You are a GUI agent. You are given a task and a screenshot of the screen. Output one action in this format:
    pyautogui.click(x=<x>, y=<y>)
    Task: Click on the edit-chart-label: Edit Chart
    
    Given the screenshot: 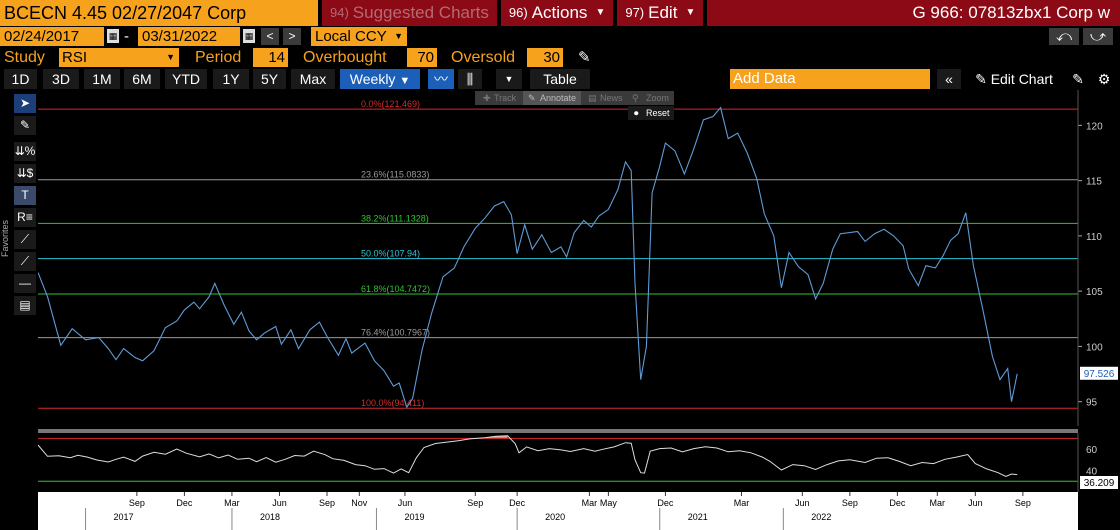 What is the action you would take?
    pyautogui.click(x=1021, y=79)
    